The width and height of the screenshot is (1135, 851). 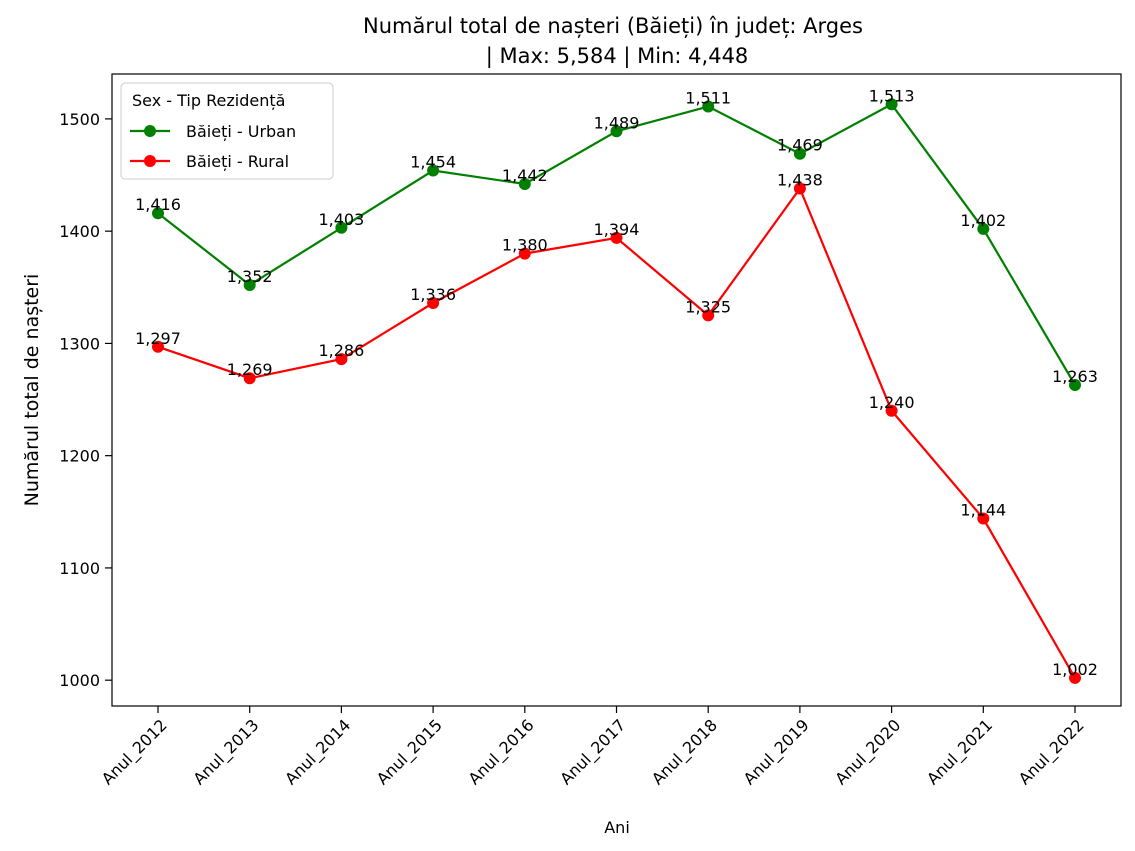 What do you see at coordinates (341, 219) in the screenshot?
I see `data-label: 1,403` at bounding box center [341, 219].